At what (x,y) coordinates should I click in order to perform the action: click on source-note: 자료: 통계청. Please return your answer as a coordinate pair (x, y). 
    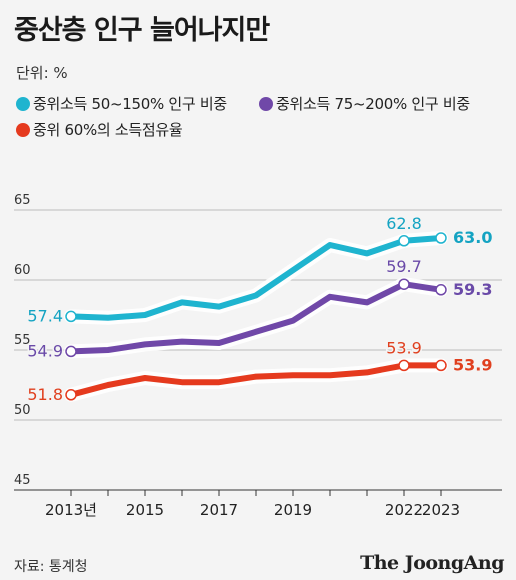
    Looking at the image, I should click on (51, 567).